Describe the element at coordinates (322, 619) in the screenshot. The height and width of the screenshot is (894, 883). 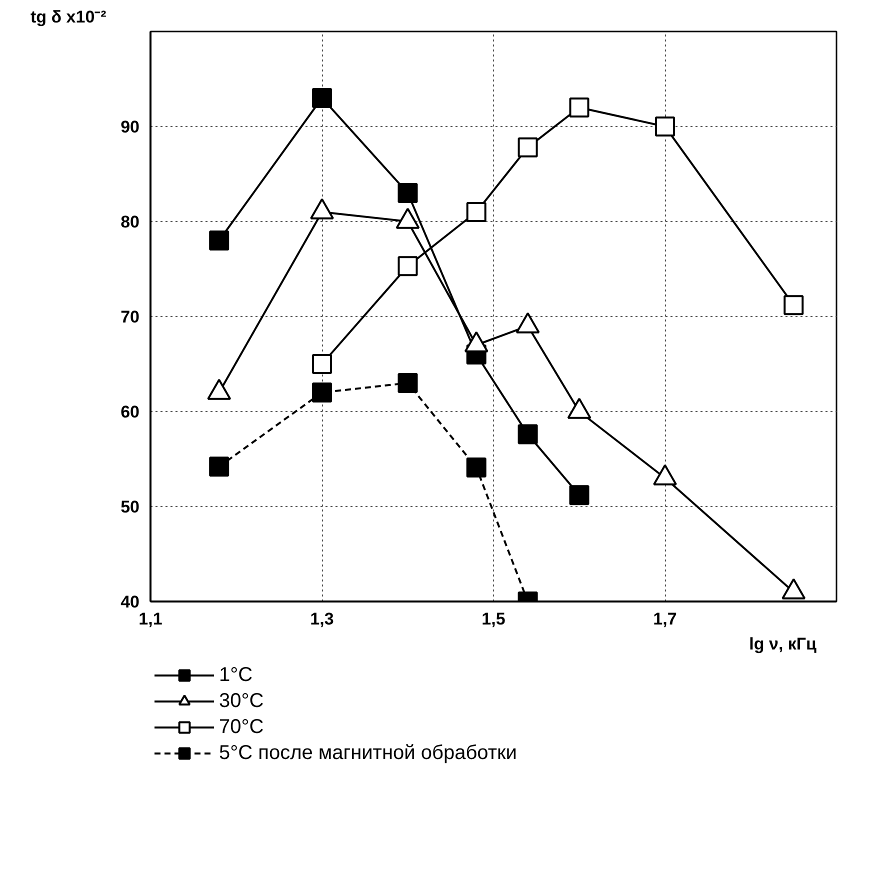
I see `x-tick-label: 1,3` at that location.